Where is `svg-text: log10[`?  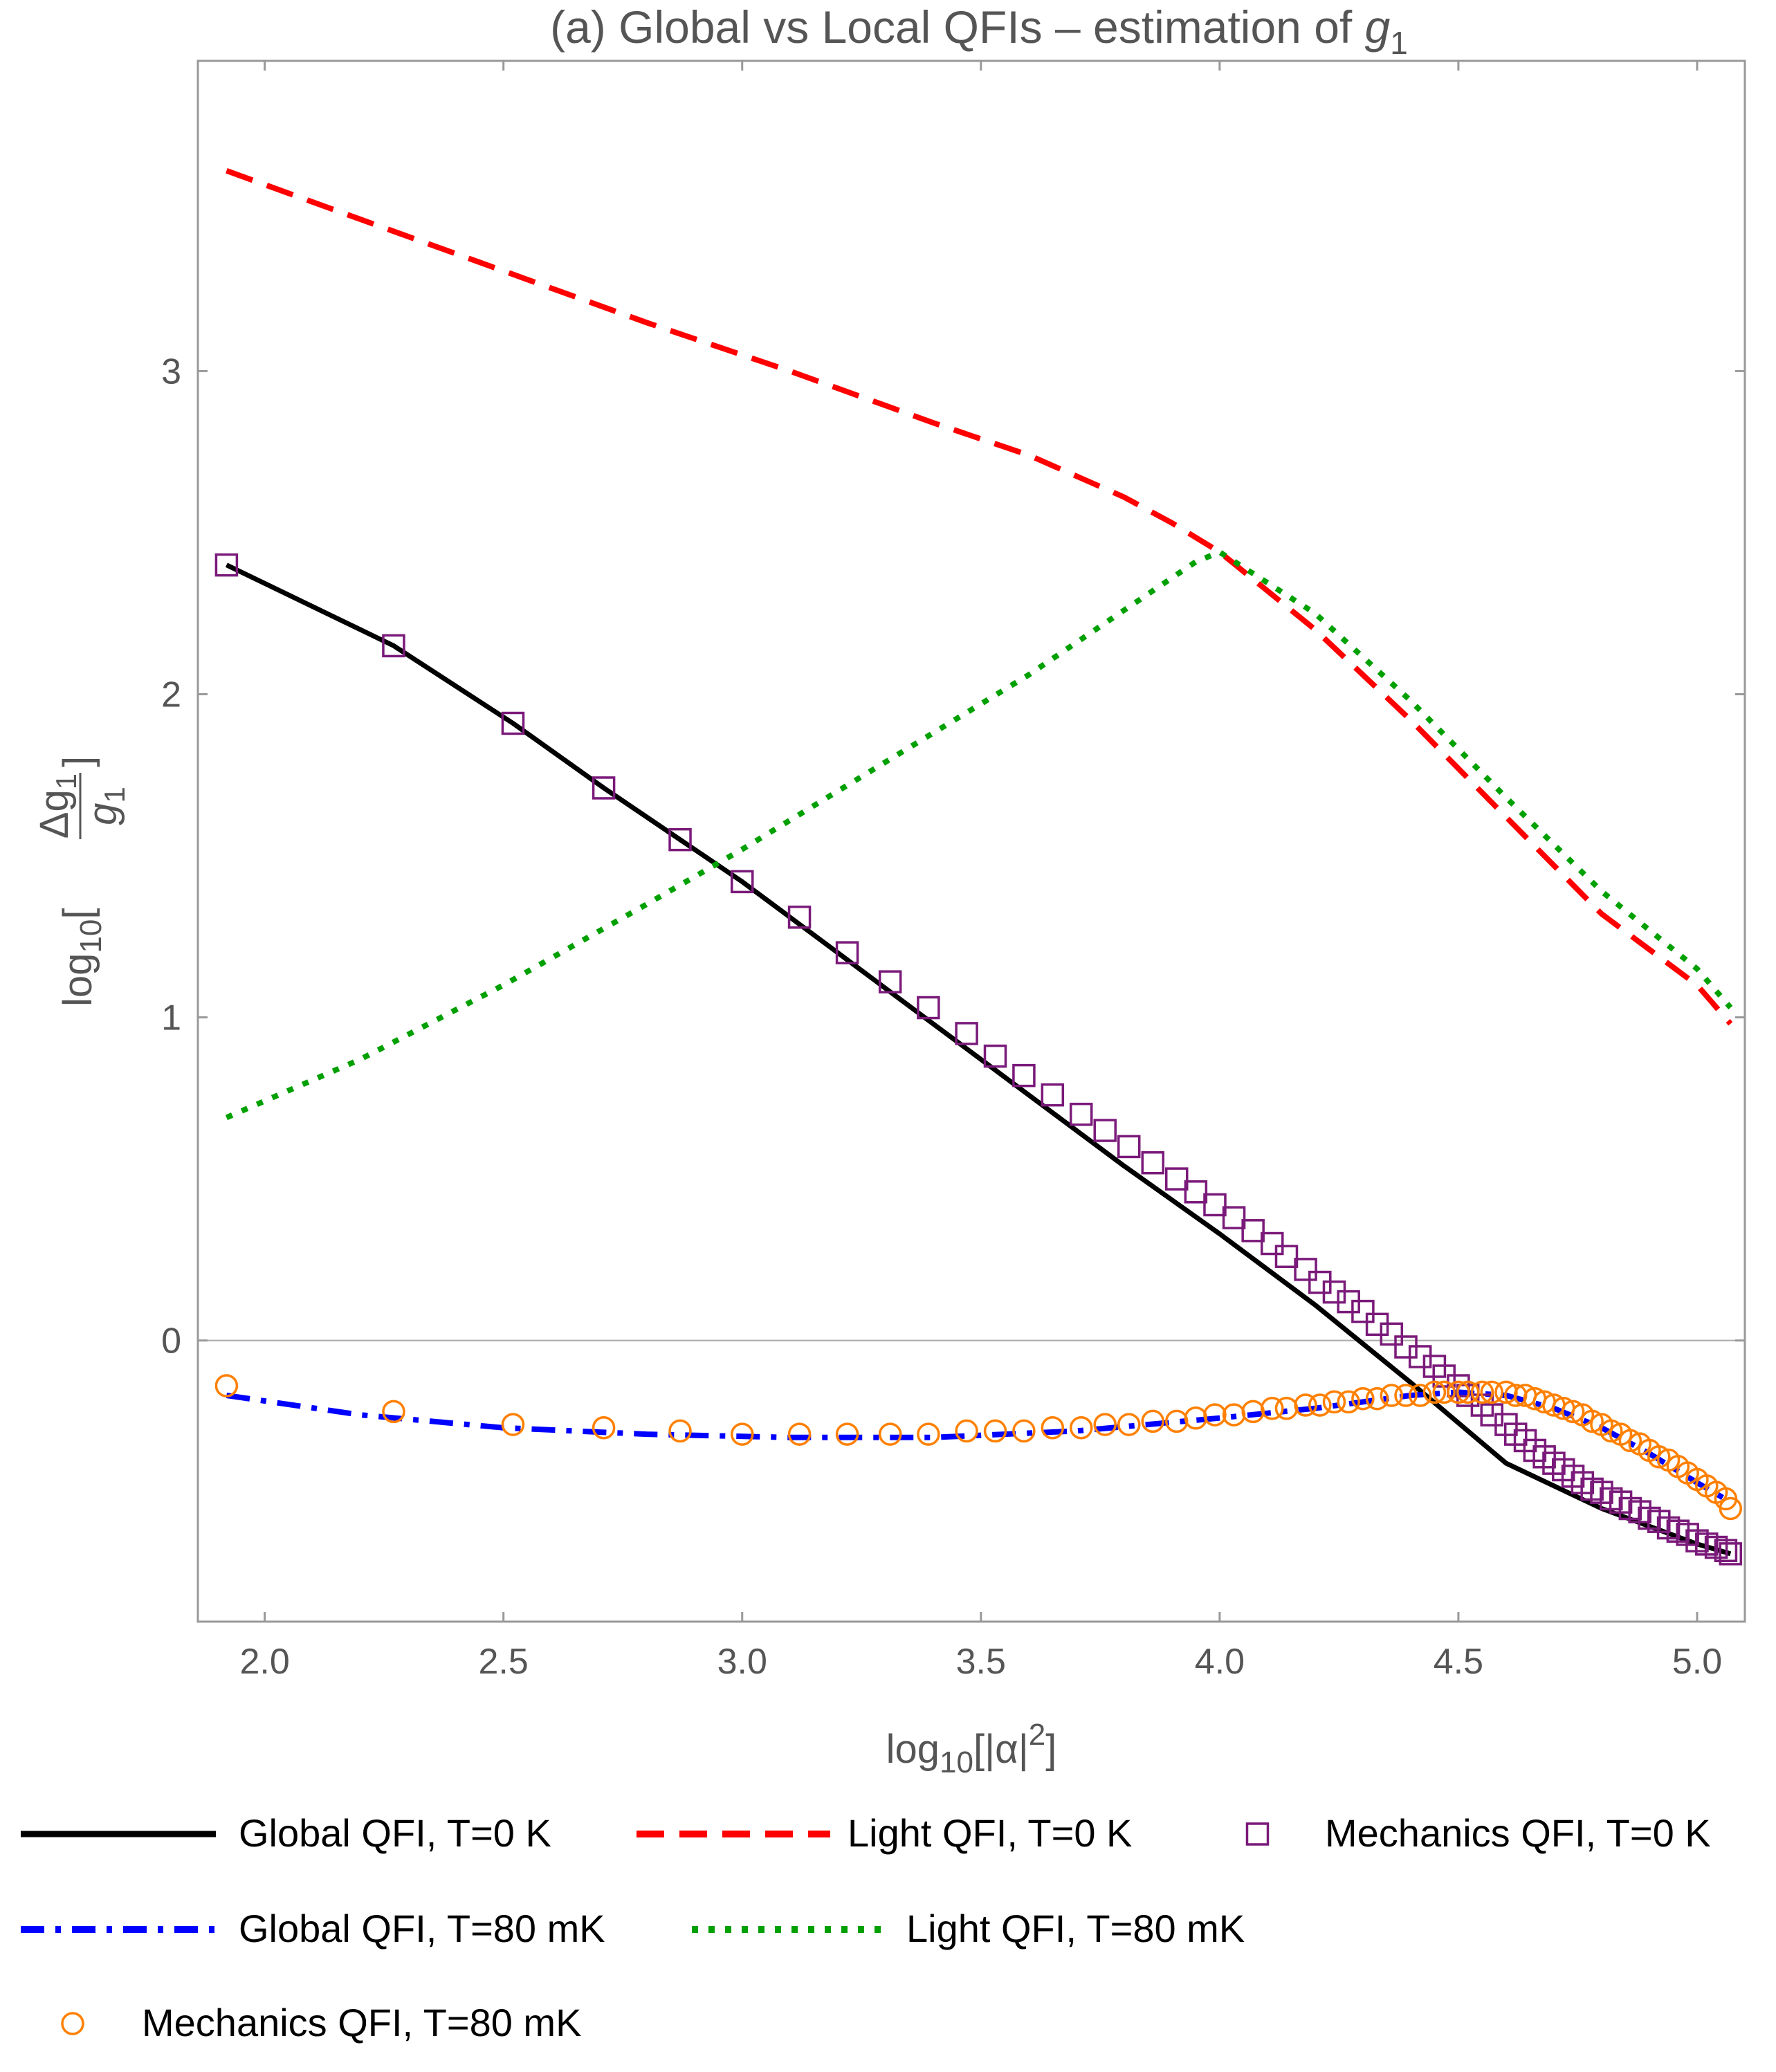 svg-text: log10[ is located at coordinates (81, 958).